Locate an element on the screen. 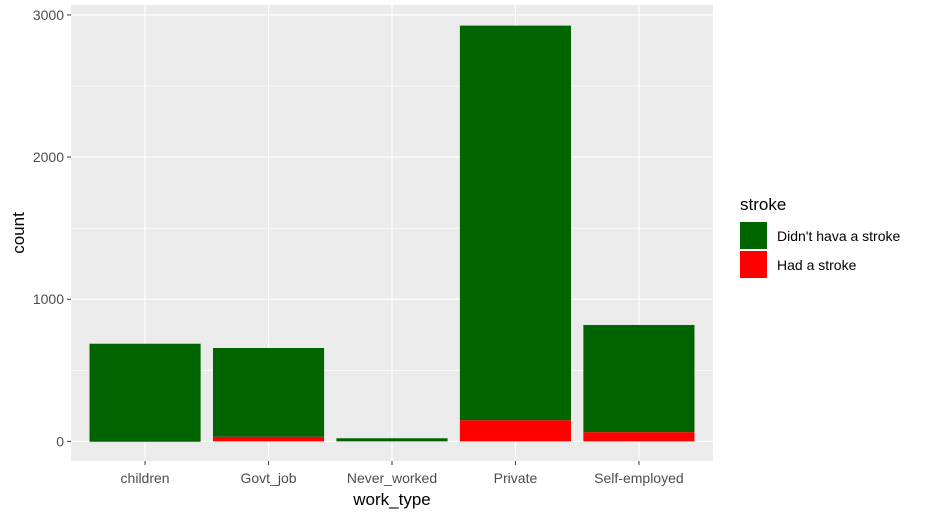 The image size is (930, 517). x-axis-title: work_type is located at coordinates (391, 499).